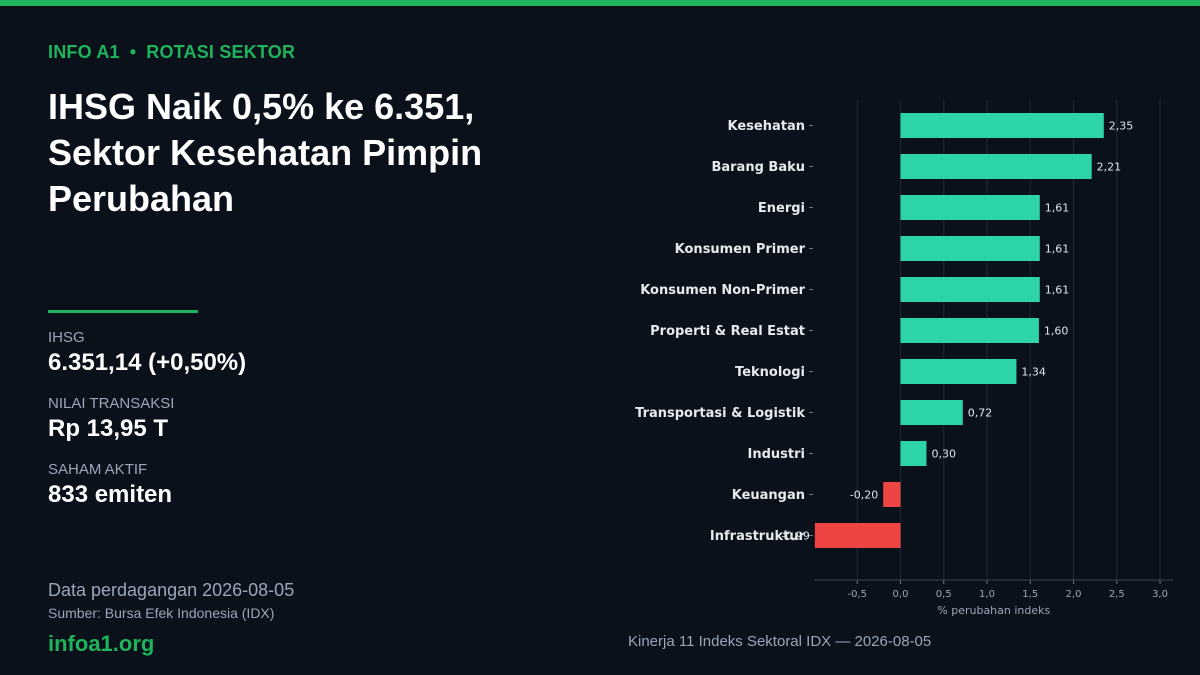  Describe the element at coordinates (1160, 594) in the screenshot. I see `x-tick-label: 3,0` at that location.